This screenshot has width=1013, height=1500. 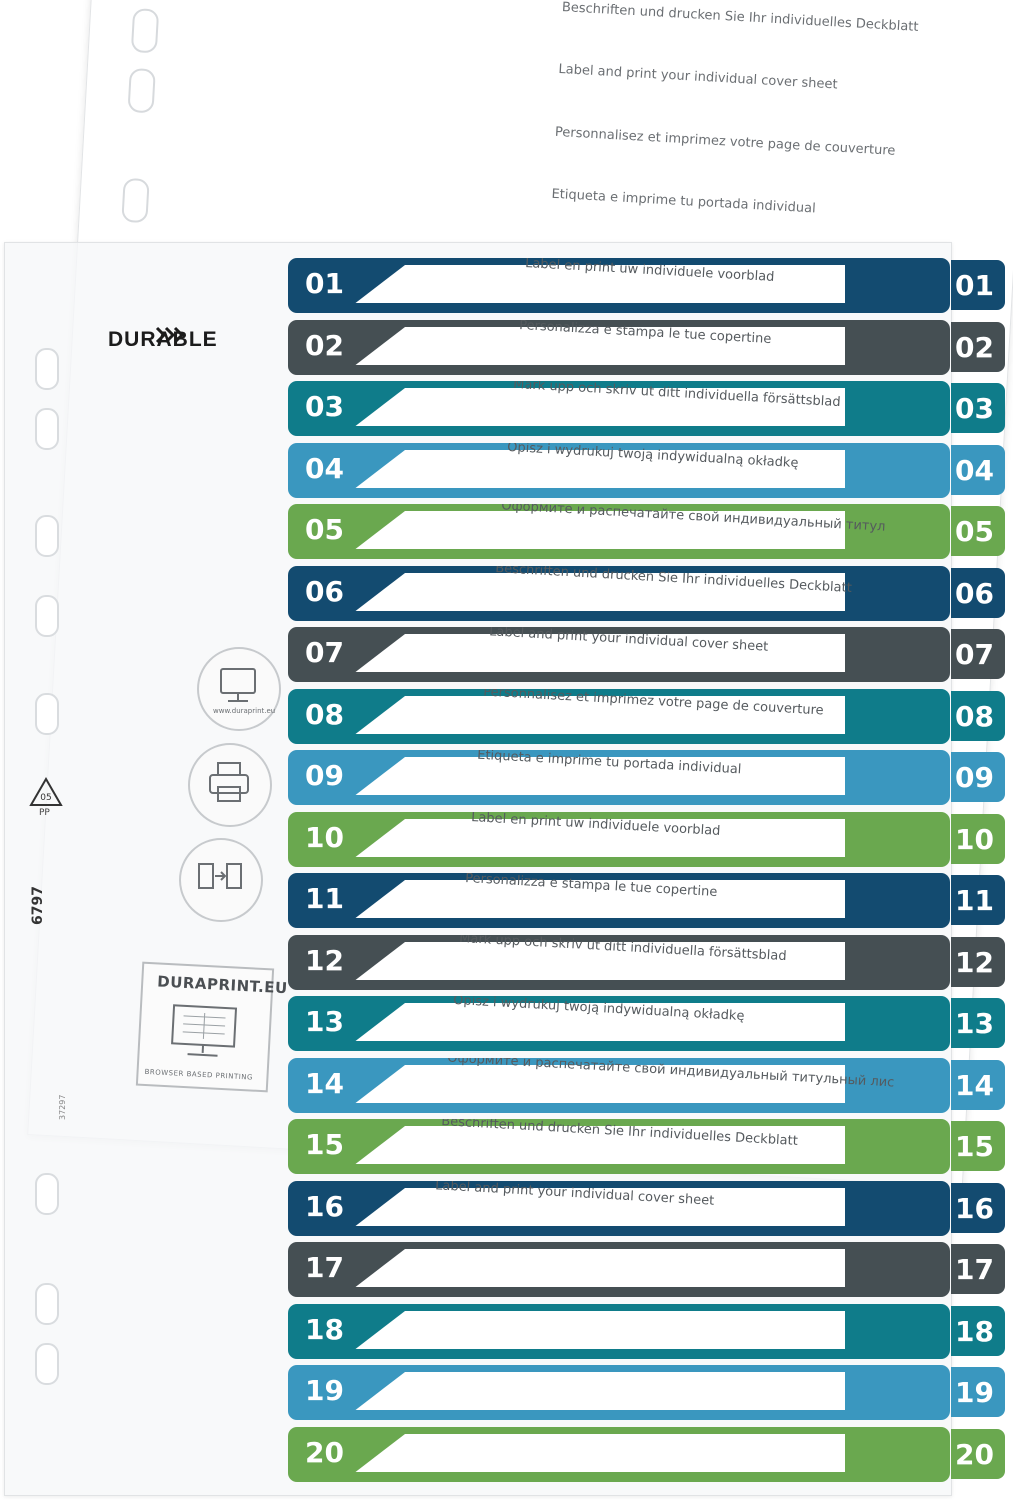 I want to click on index-tab: 02, so click(x=978, y=347).